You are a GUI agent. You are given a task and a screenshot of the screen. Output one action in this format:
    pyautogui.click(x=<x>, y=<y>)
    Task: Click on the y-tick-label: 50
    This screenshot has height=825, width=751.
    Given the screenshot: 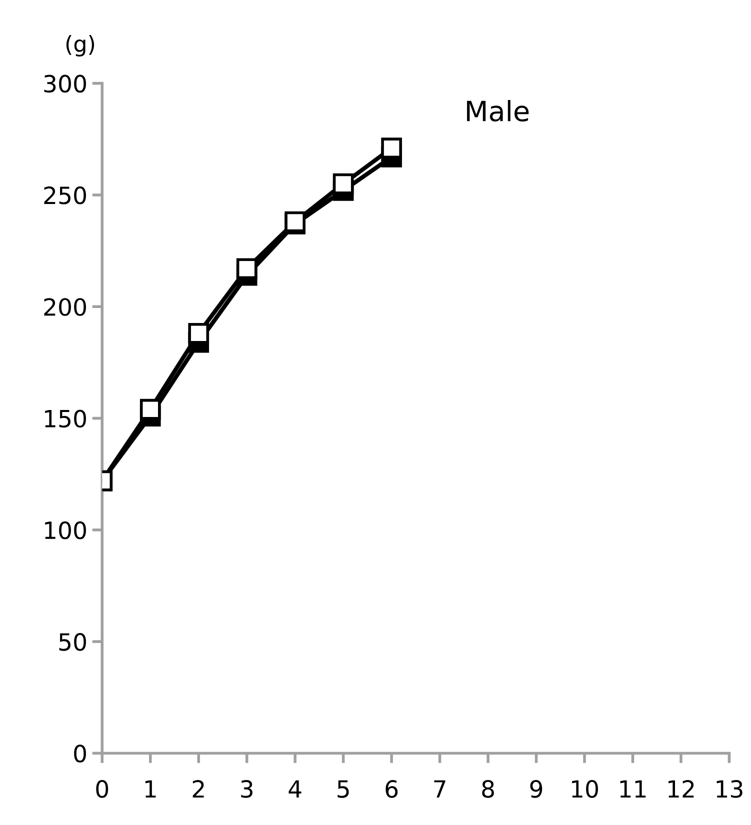 What is the action you would take?
    pyautogui.click(x=72, y=642)
    